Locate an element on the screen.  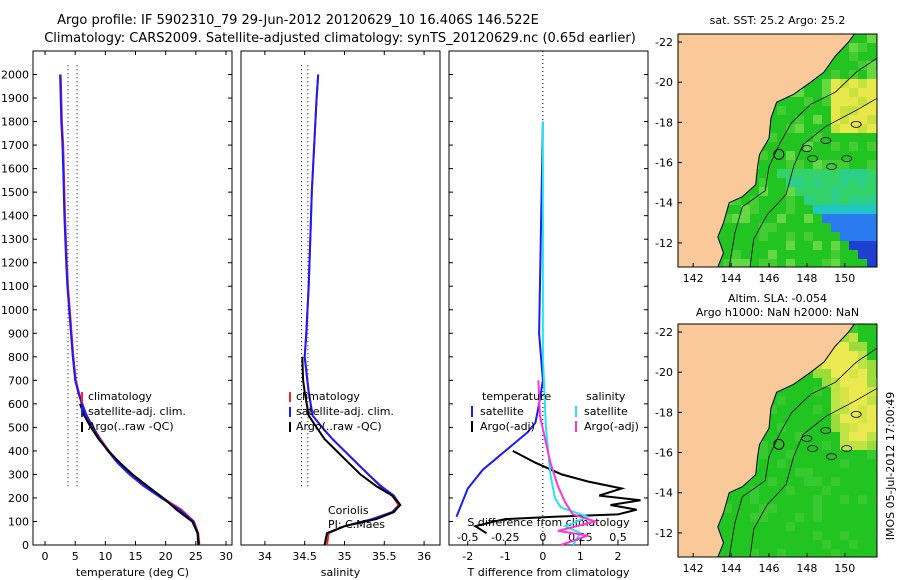
temperature-ytick-label: 1300 is located at coordinates (15, 239).